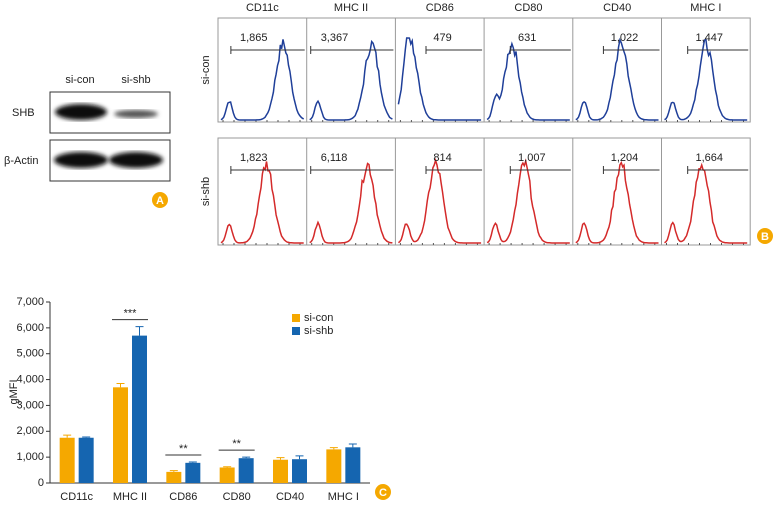  What do you see at coordinates (41, 483) in the screenshot?
I see `y-tick-label: 0` at bounding box center [41, 483].